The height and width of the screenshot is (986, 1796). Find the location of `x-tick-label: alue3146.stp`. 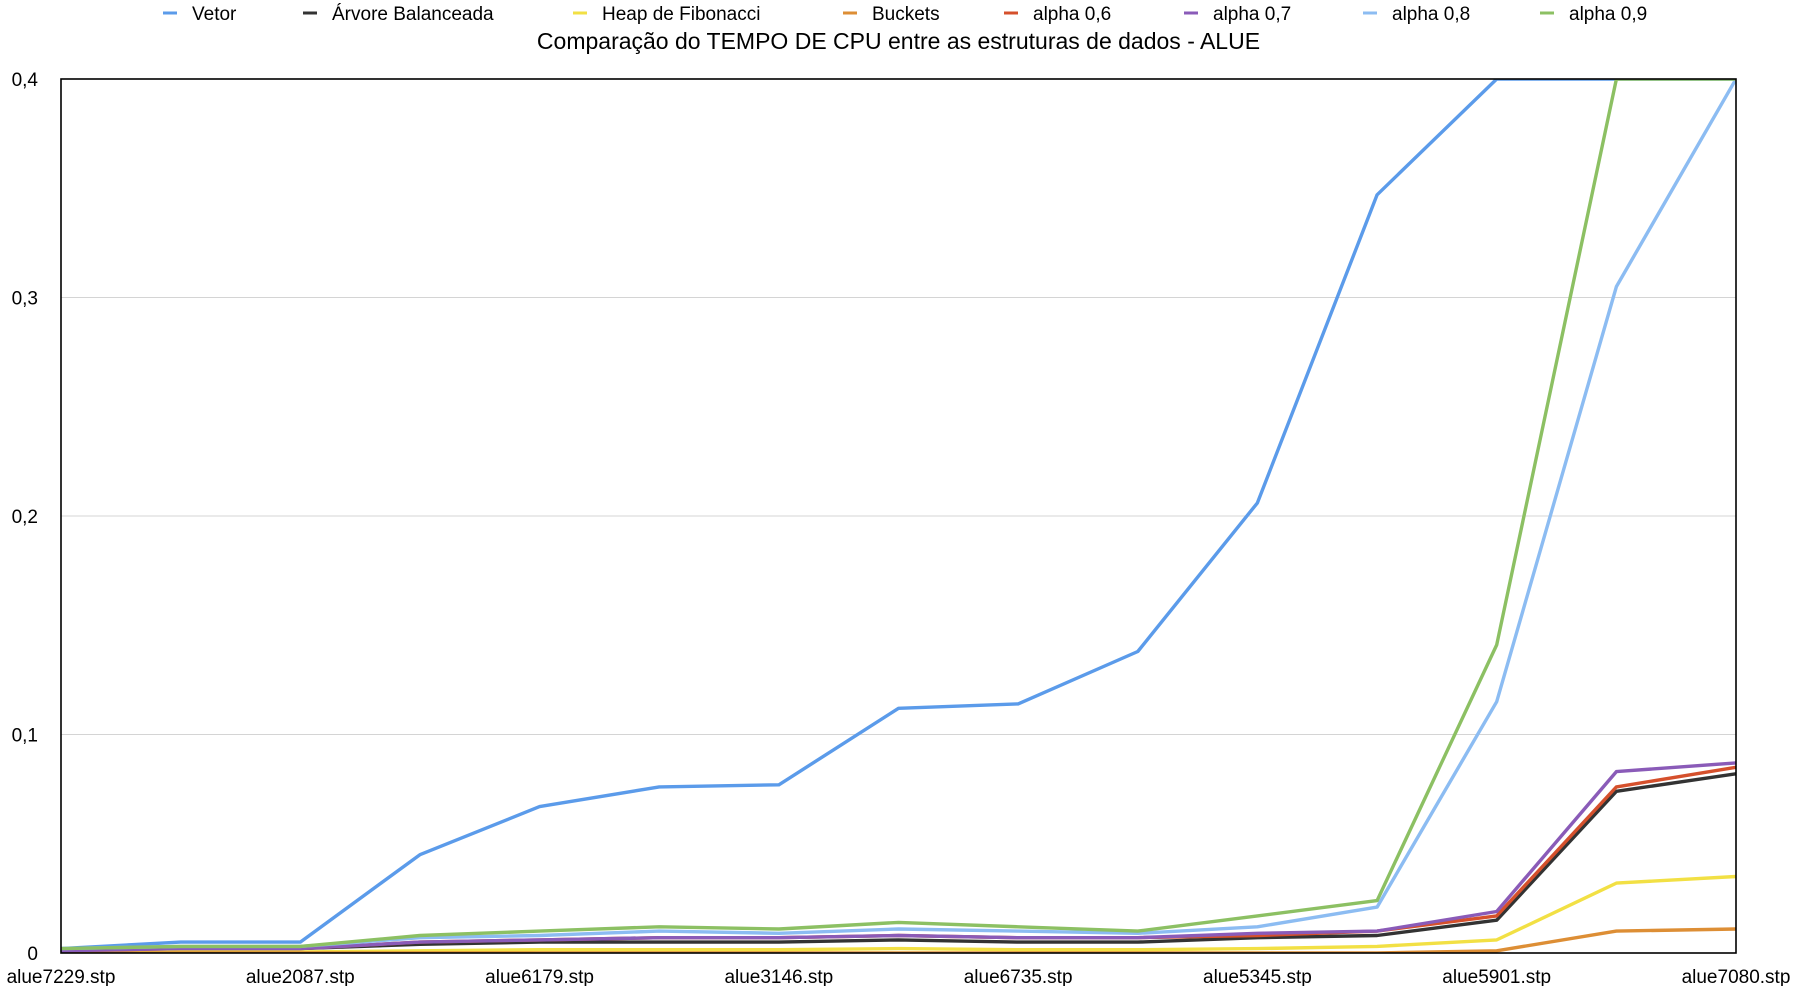

x-tick-label: alue3146.stp is located at coordinates (778, 976).